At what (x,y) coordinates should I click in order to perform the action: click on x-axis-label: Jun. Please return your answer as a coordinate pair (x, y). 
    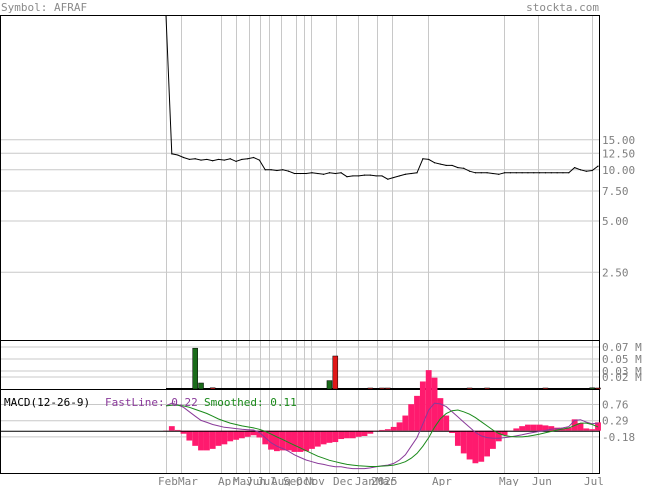
    Looking at the image, I should click on (542, 480).